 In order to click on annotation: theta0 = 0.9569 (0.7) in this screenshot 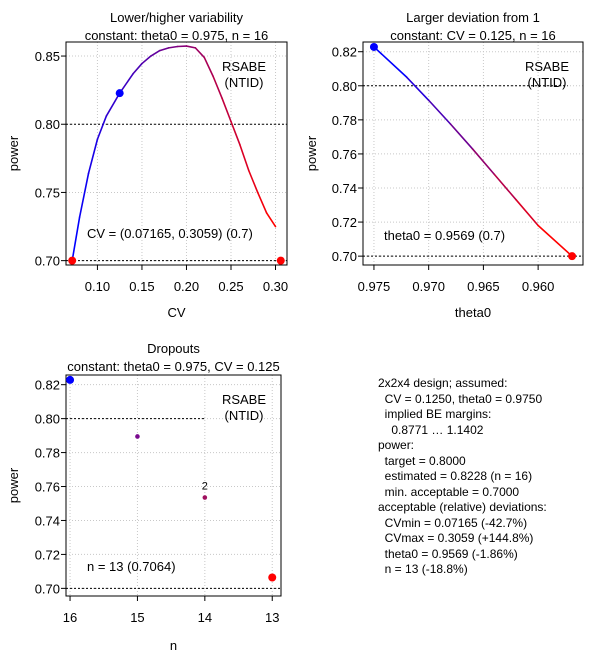, I will do `click(444, 235)`.